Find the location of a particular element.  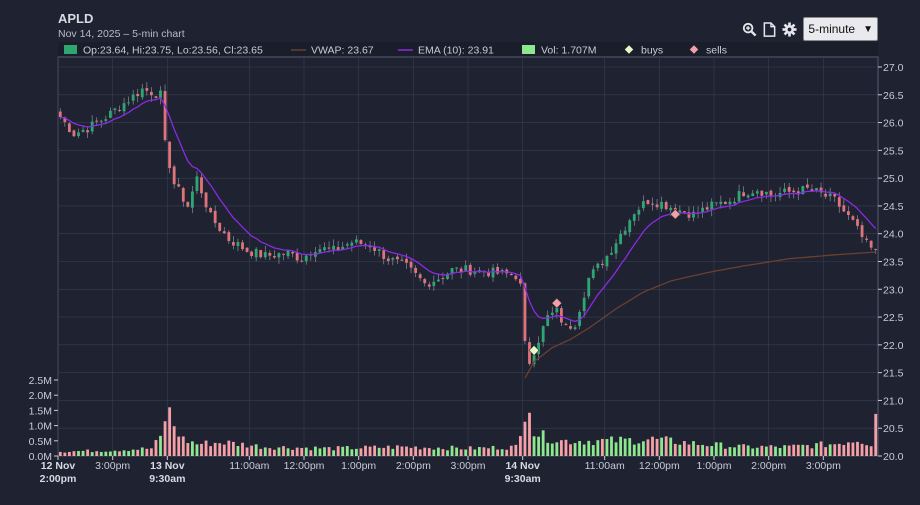

price-tick-label: 23.5 is located at coordinates (893, 263).